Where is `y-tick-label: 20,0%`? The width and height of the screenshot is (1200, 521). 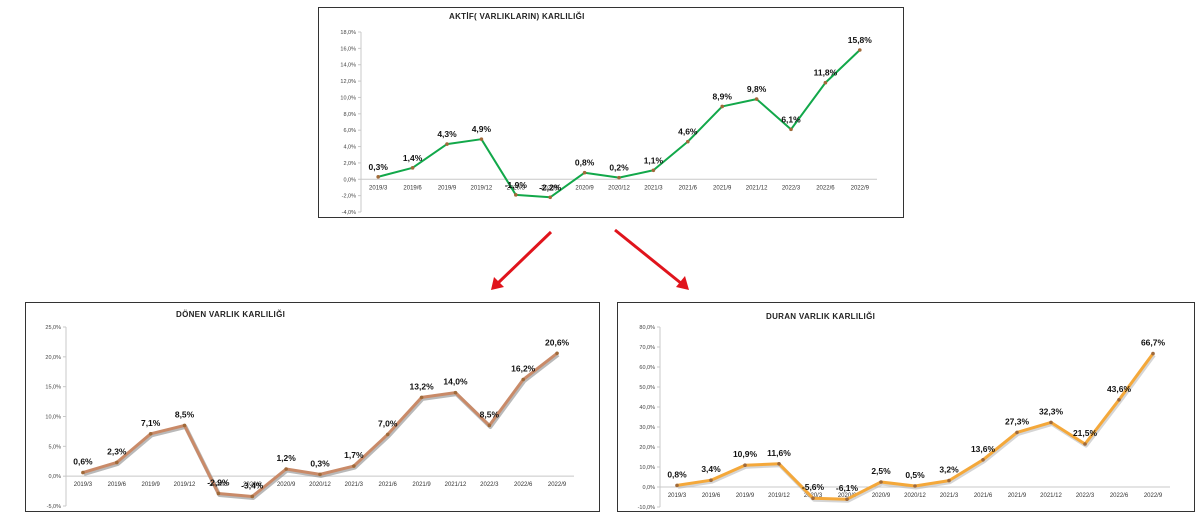
y-tick-label: 20,0% is located at coordinates (53, 358).